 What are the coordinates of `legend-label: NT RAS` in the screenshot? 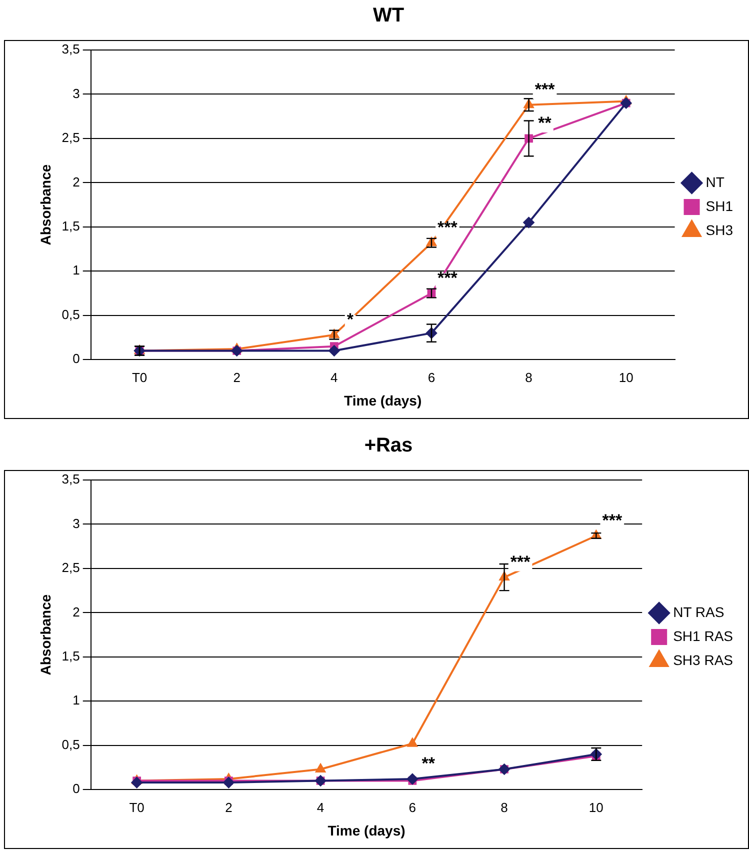 It's located at (698, 612).